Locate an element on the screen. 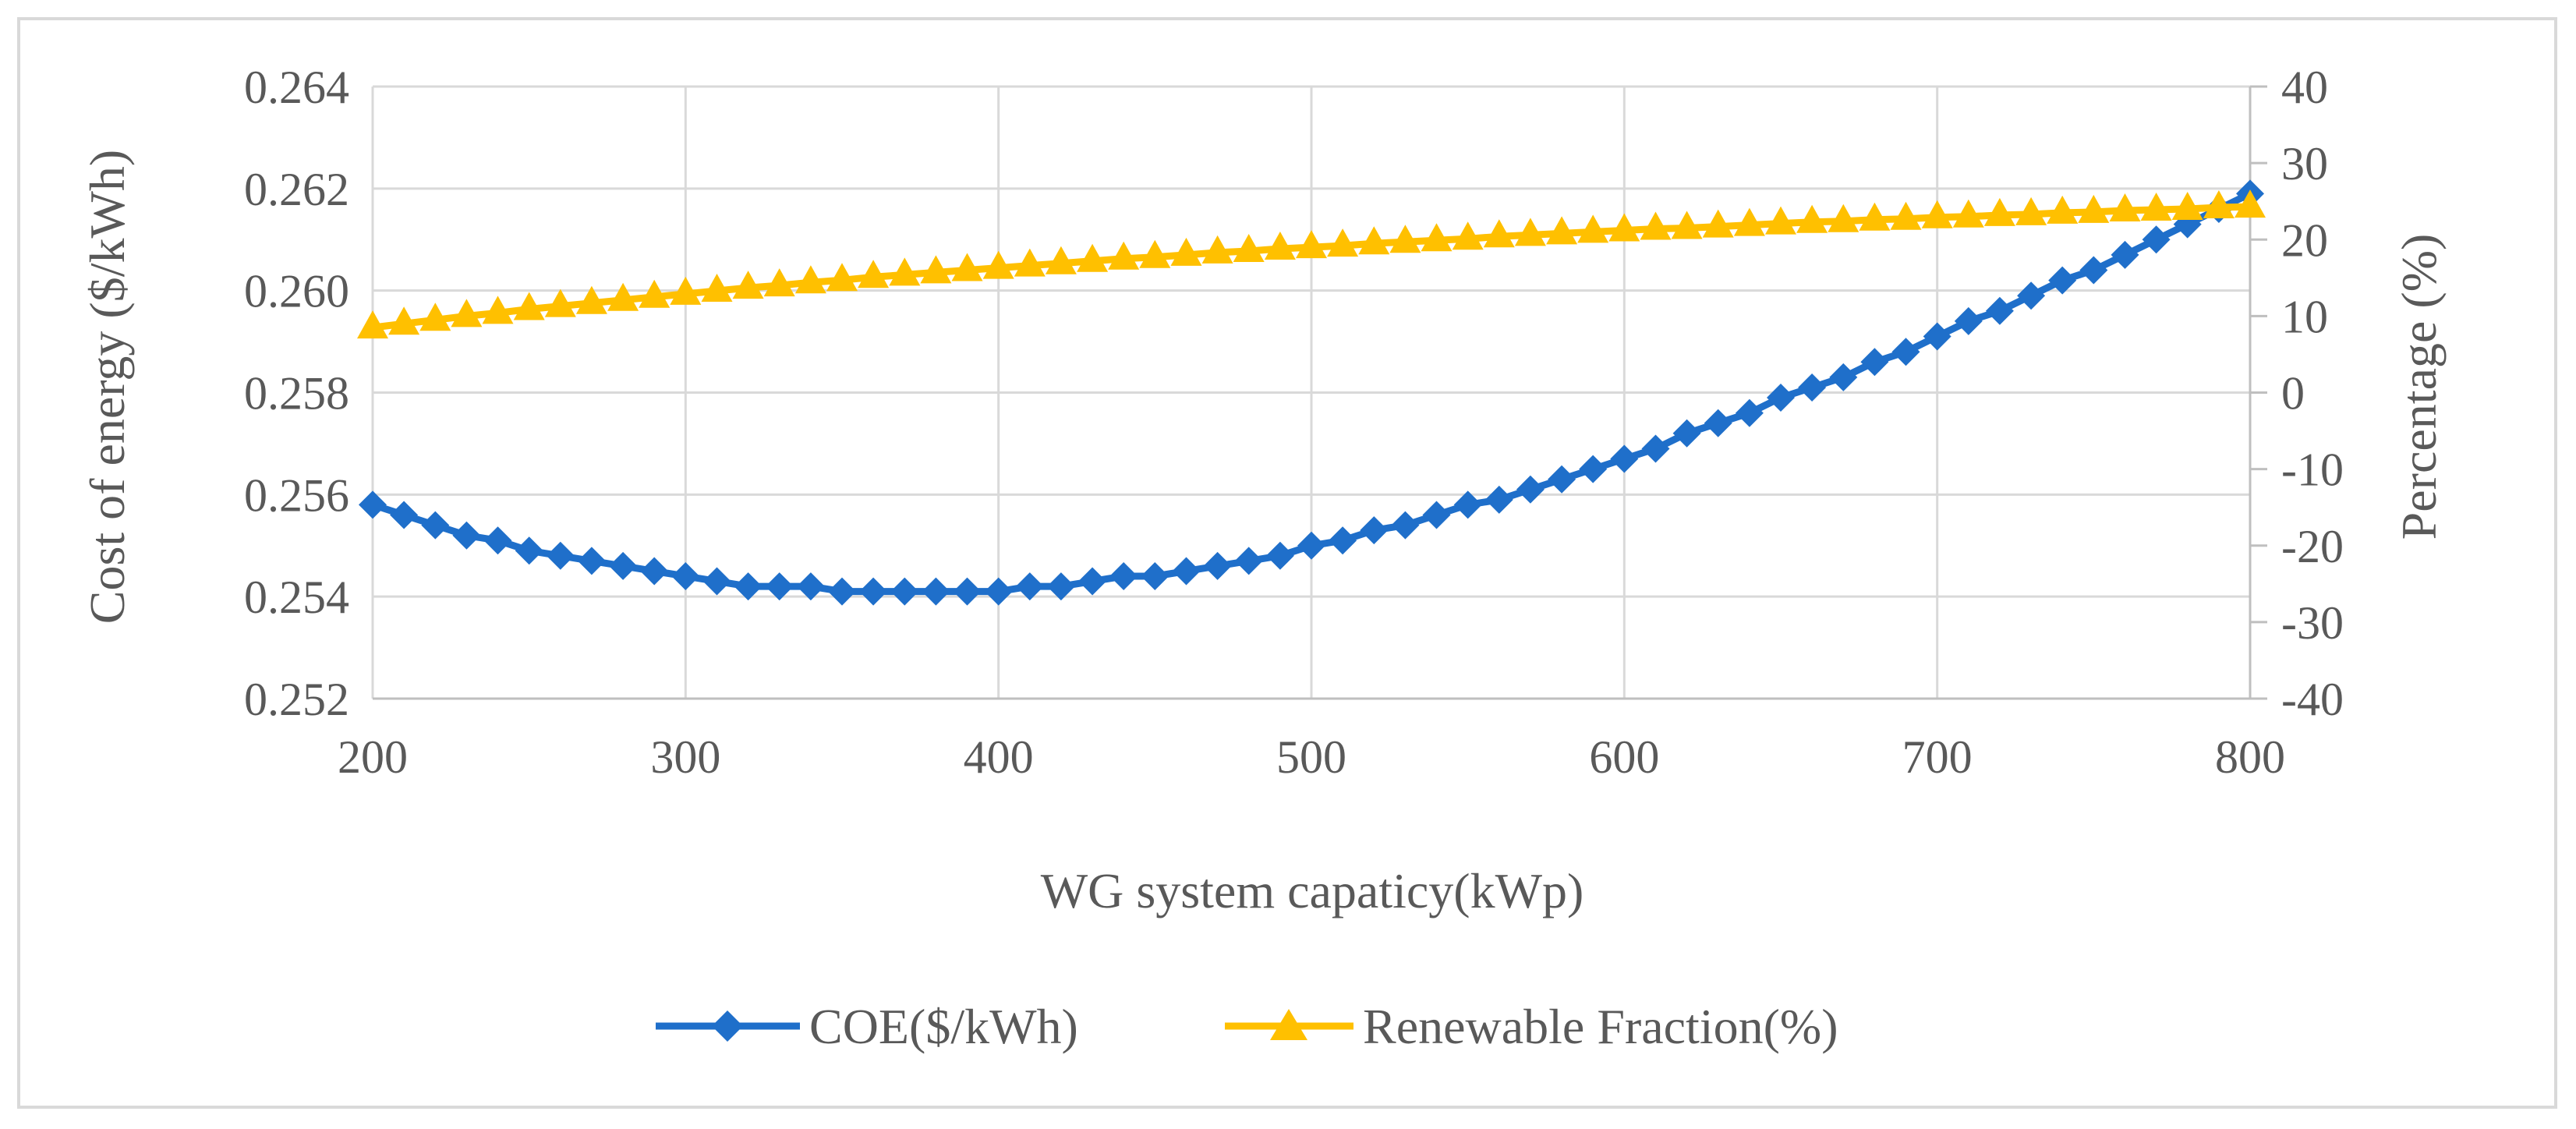  y-tick-label: 0.256 is located at coordinates (296, 495).